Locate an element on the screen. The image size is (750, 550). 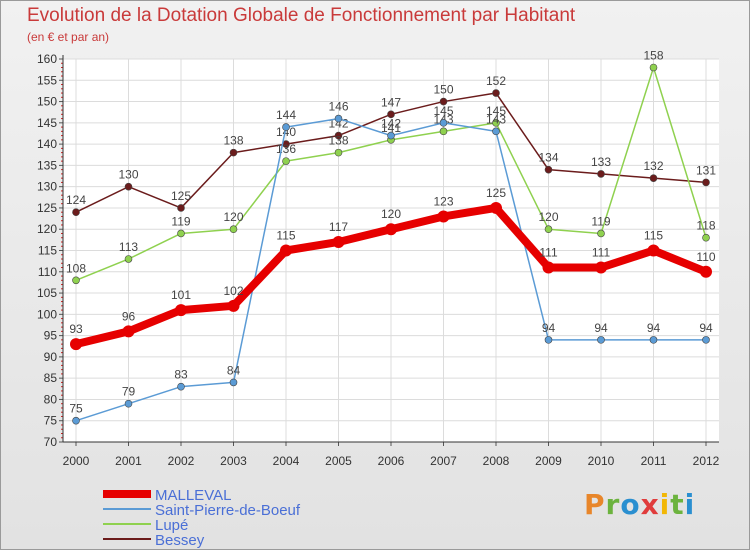
y-tick-label: 115 is located at coordinates (47, 251).